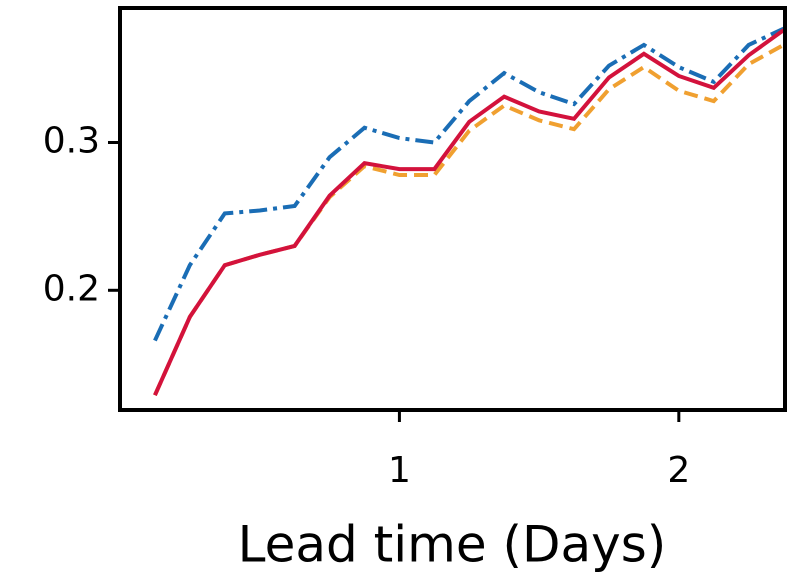 The image size is (794, 583). Describe the element at coordinates (452, 545) in the screenshot. I see `x-axis-label: Lead time (Days)` at that location.